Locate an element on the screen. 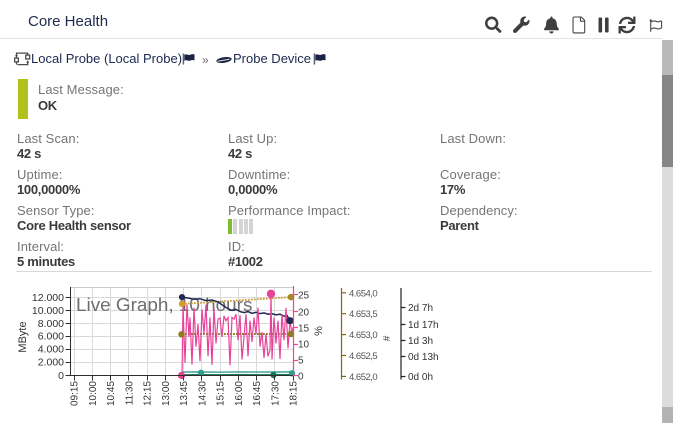  svg-text: 11:30 is located at coordinates (129, 393).